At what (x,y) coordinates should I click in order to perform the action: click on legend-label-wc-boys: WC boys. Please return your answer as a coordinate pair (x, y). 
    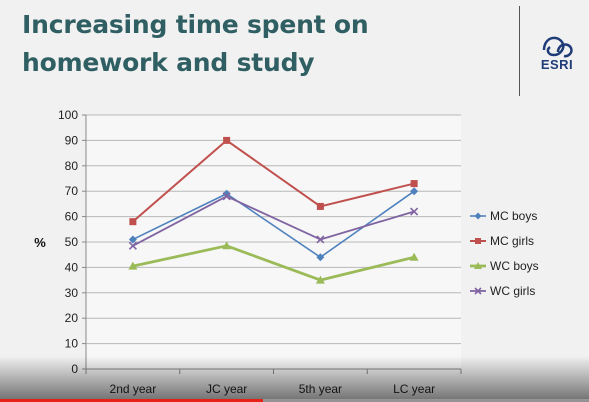
    Looking at the image, I should click on (514, 266).